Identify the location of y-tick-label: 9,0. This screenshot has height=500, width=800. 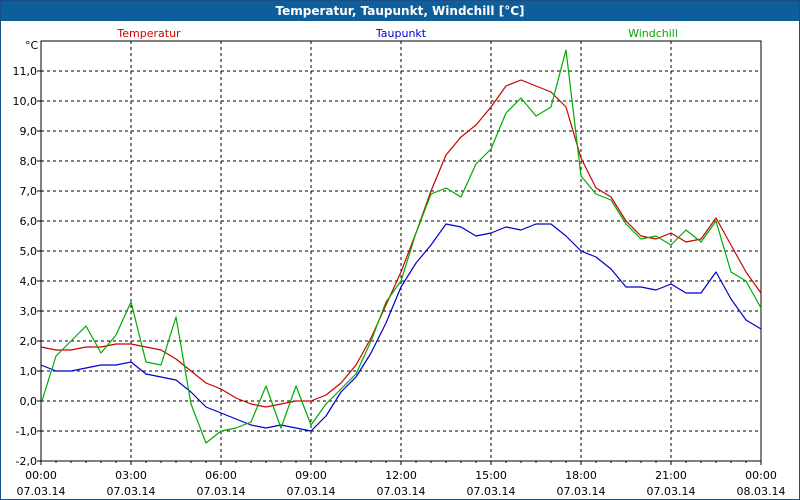
(29, 131).